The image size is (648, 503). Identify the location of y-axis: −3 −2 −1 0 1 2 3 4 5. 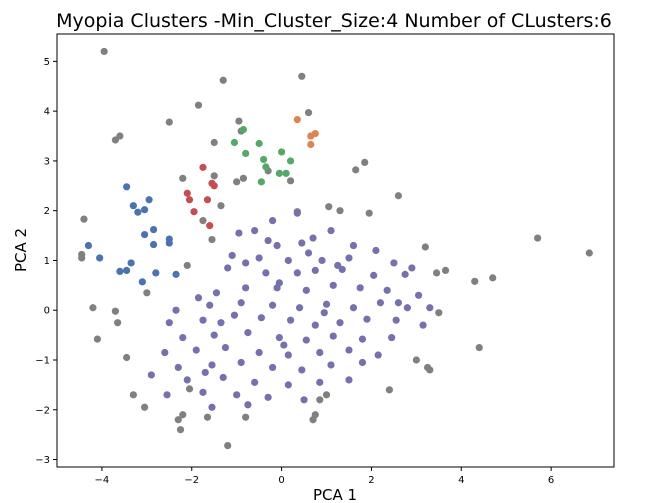
(46, 261).